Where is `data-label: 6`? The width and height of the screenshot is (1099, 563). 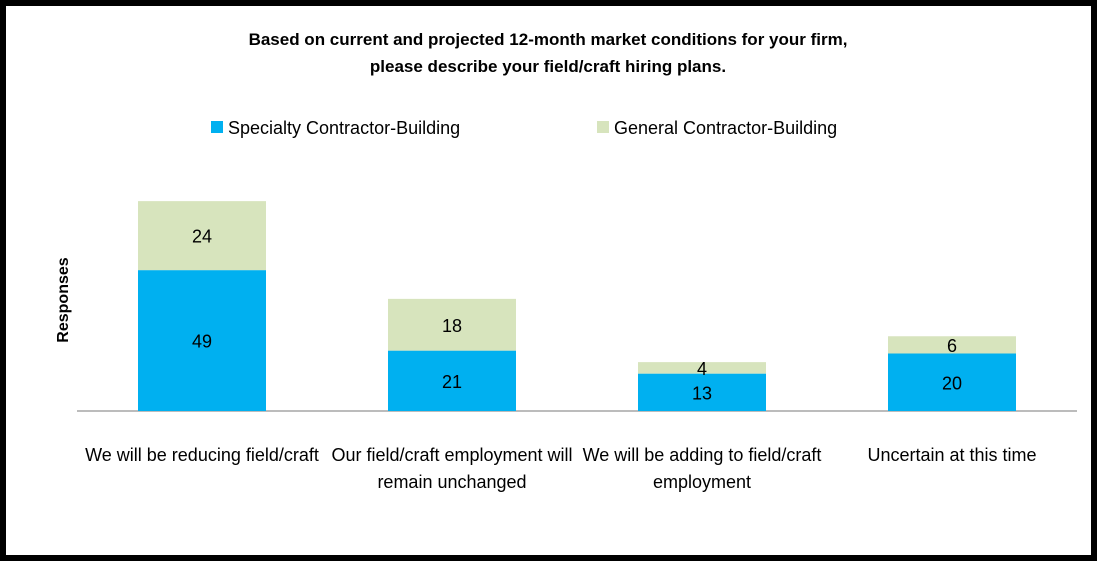
data-label: 6 is located at coordinates (952, 346).